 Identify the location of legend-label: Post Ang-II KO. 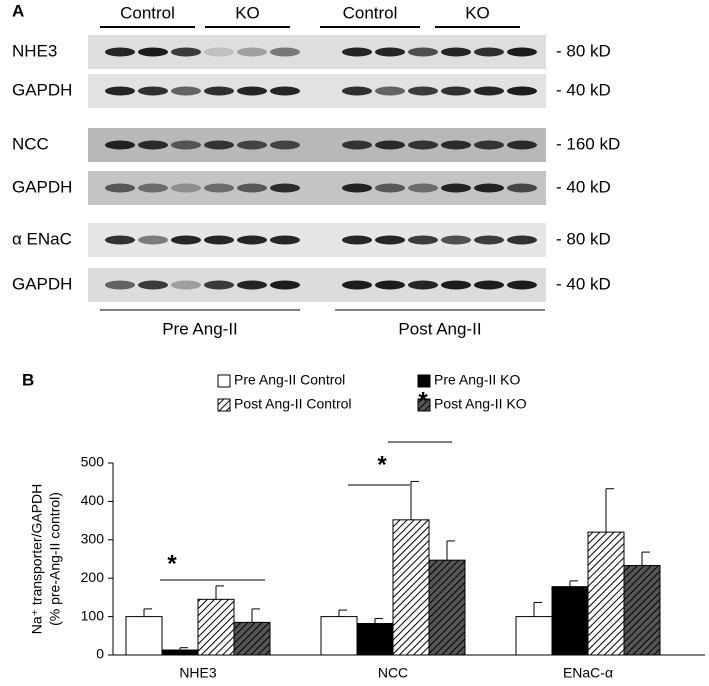
(480, 404).